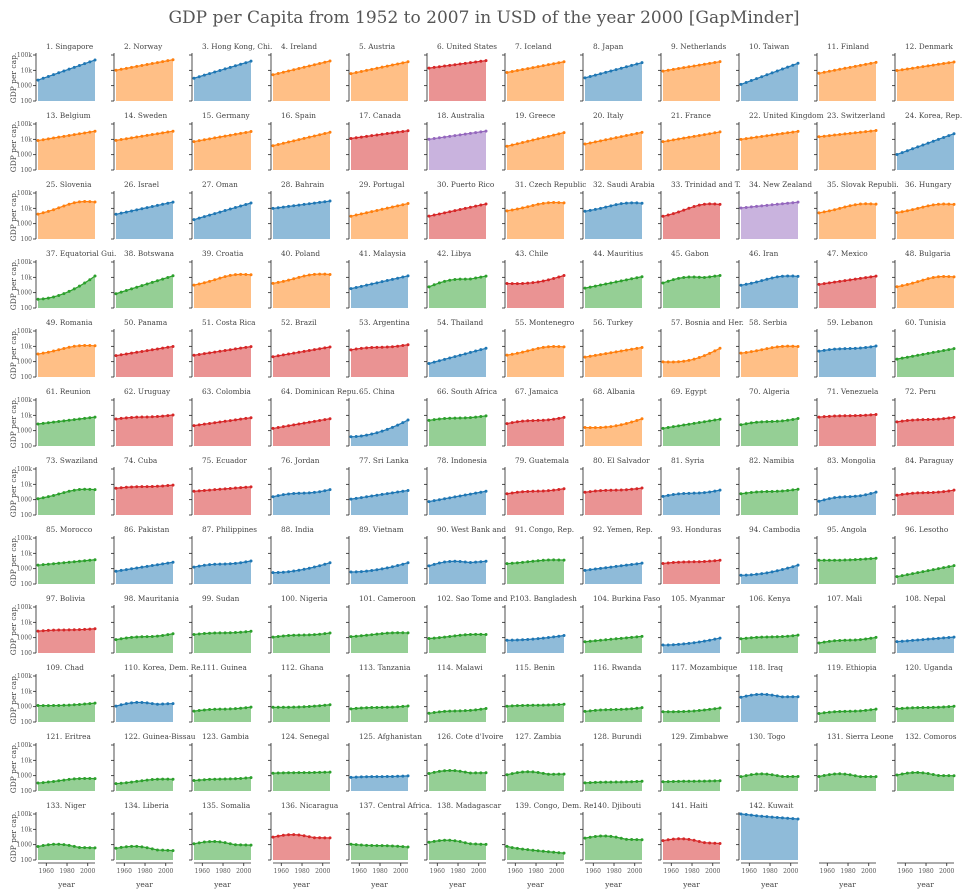 This screenshot has height=895, width=968. Describe the element at coordinates (924, 72) in the screenshot. I see `country-panel: 12. Denmark` at that location.